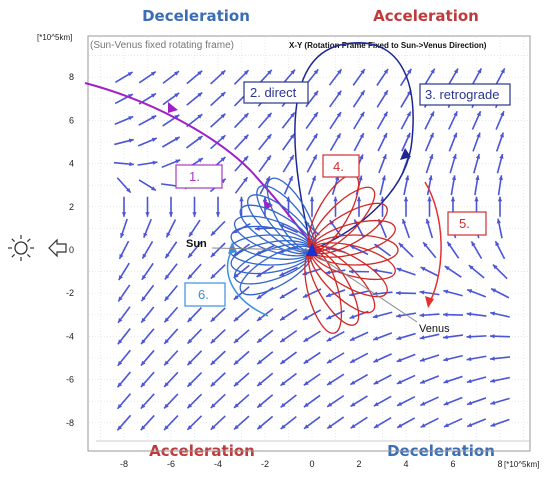 This screenshot has width=545, height=482. Describe the element at coordinates (434, 329) in the screenshot. I see `venus-label: Venus` at that location.